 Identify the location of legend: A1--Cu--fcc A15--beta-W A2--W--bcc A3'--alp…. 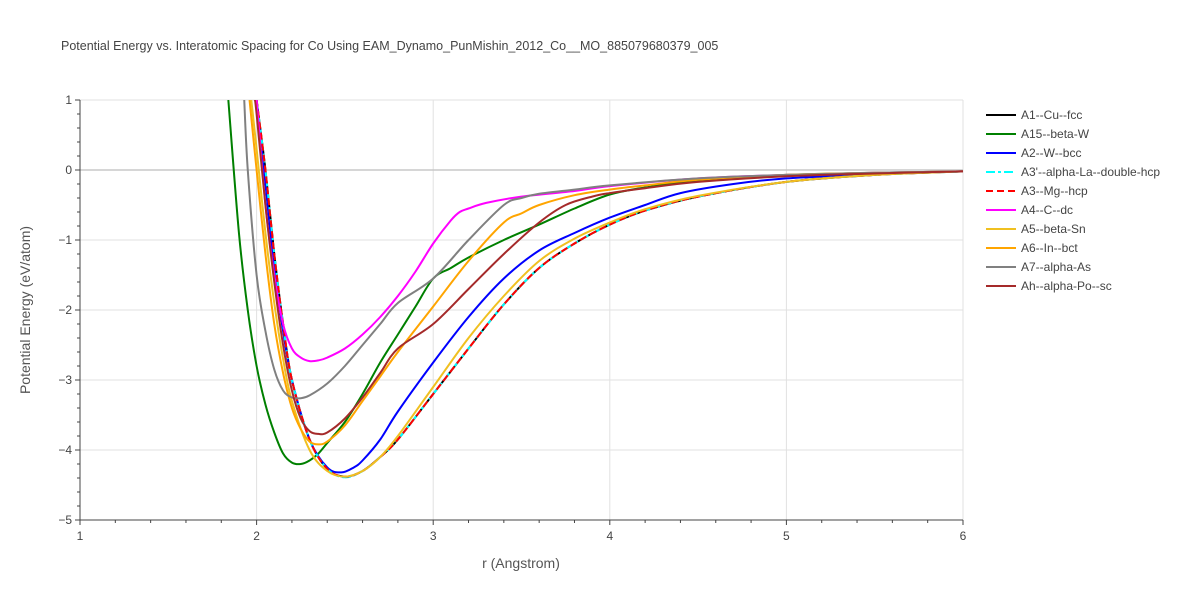
(1073, 200).